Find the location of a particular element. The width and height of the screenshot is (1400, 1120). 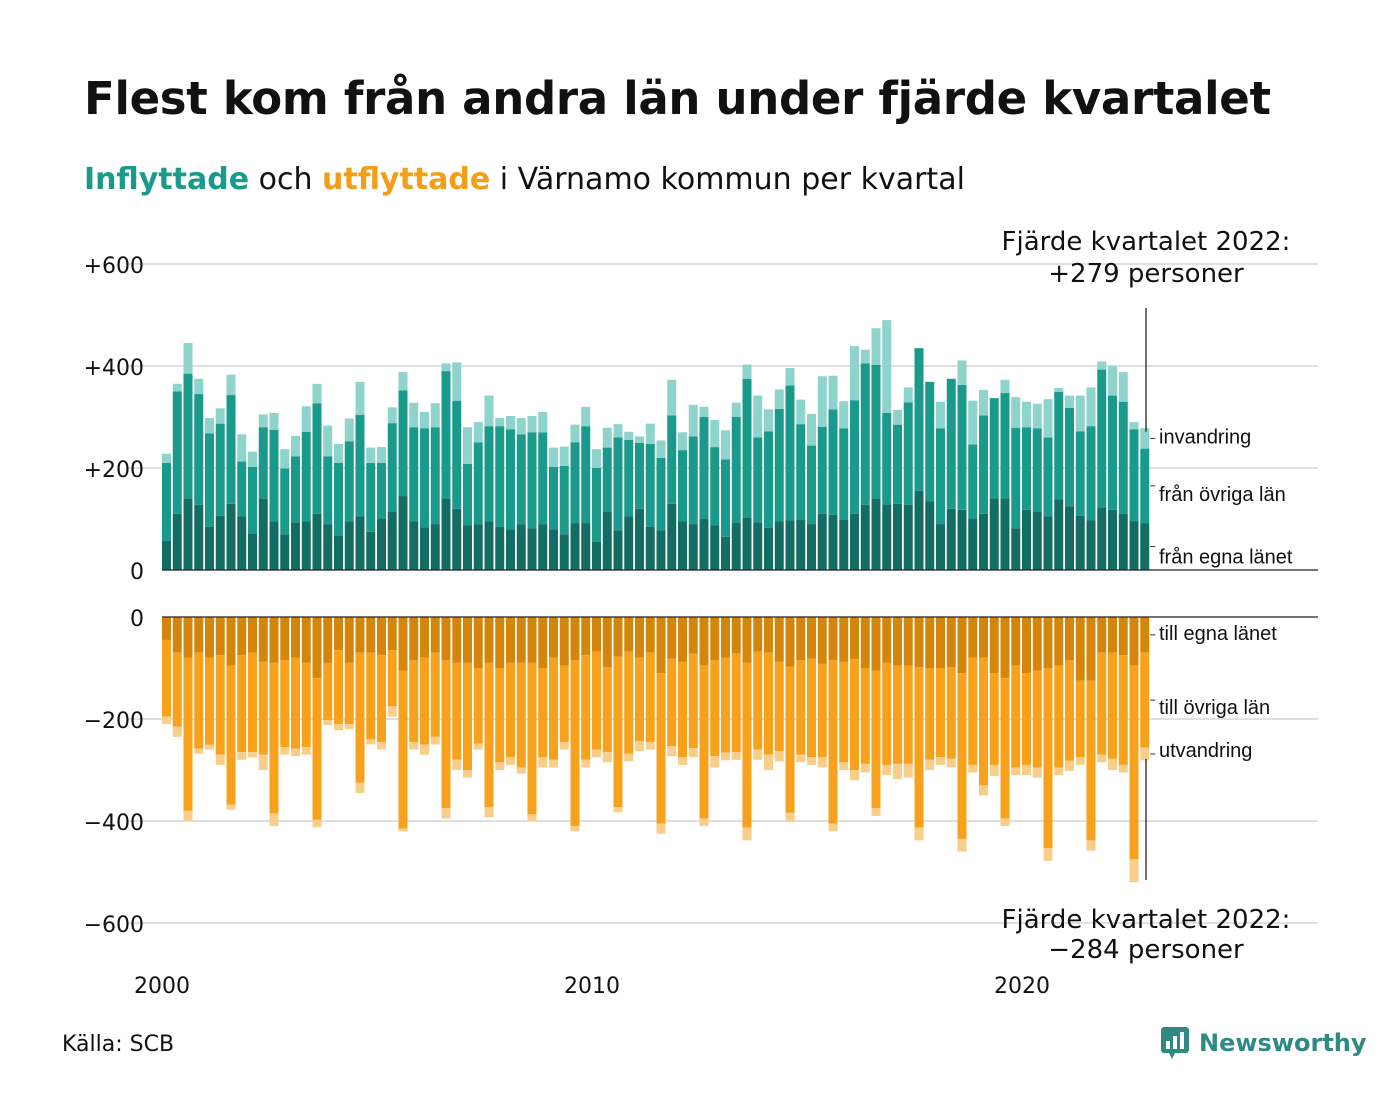

newsworthy-logo-text: Newsworthy is located at coordinates (1283, 1043).